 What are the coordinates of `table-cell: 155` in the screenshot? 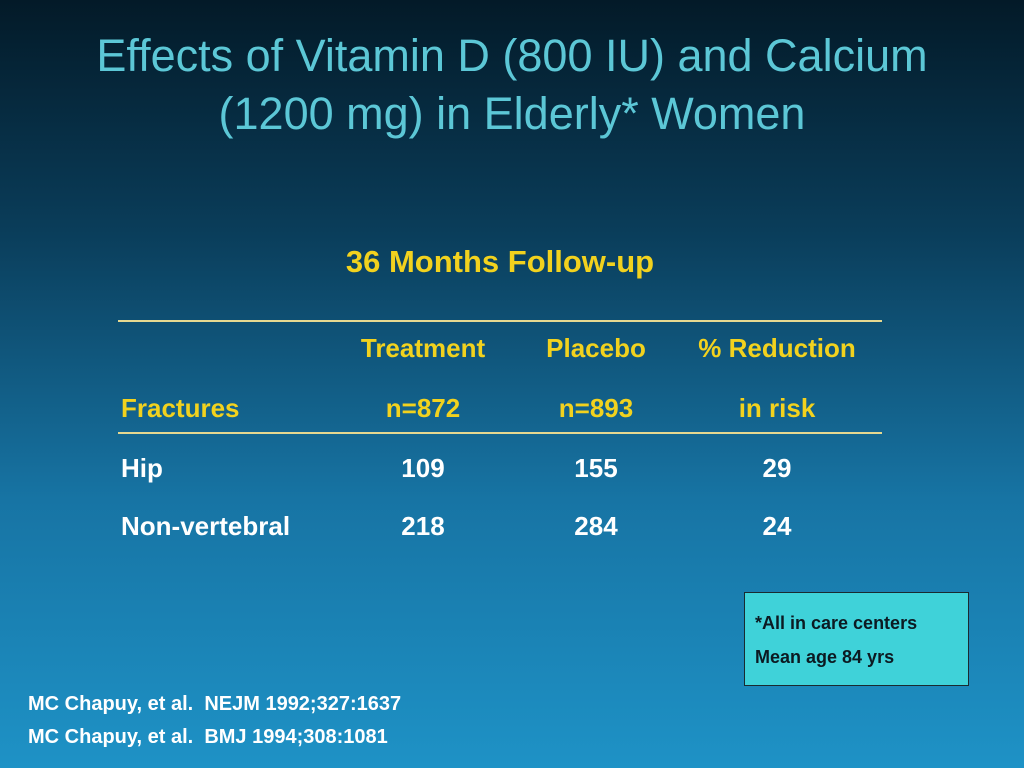 It's located at (596, 468).